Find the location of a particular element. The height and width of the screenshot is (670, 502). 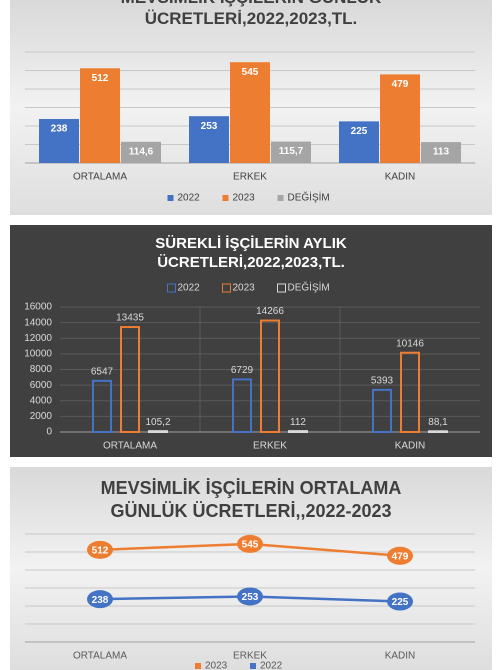

data-label: 113 is located at coordinates (441, 152).